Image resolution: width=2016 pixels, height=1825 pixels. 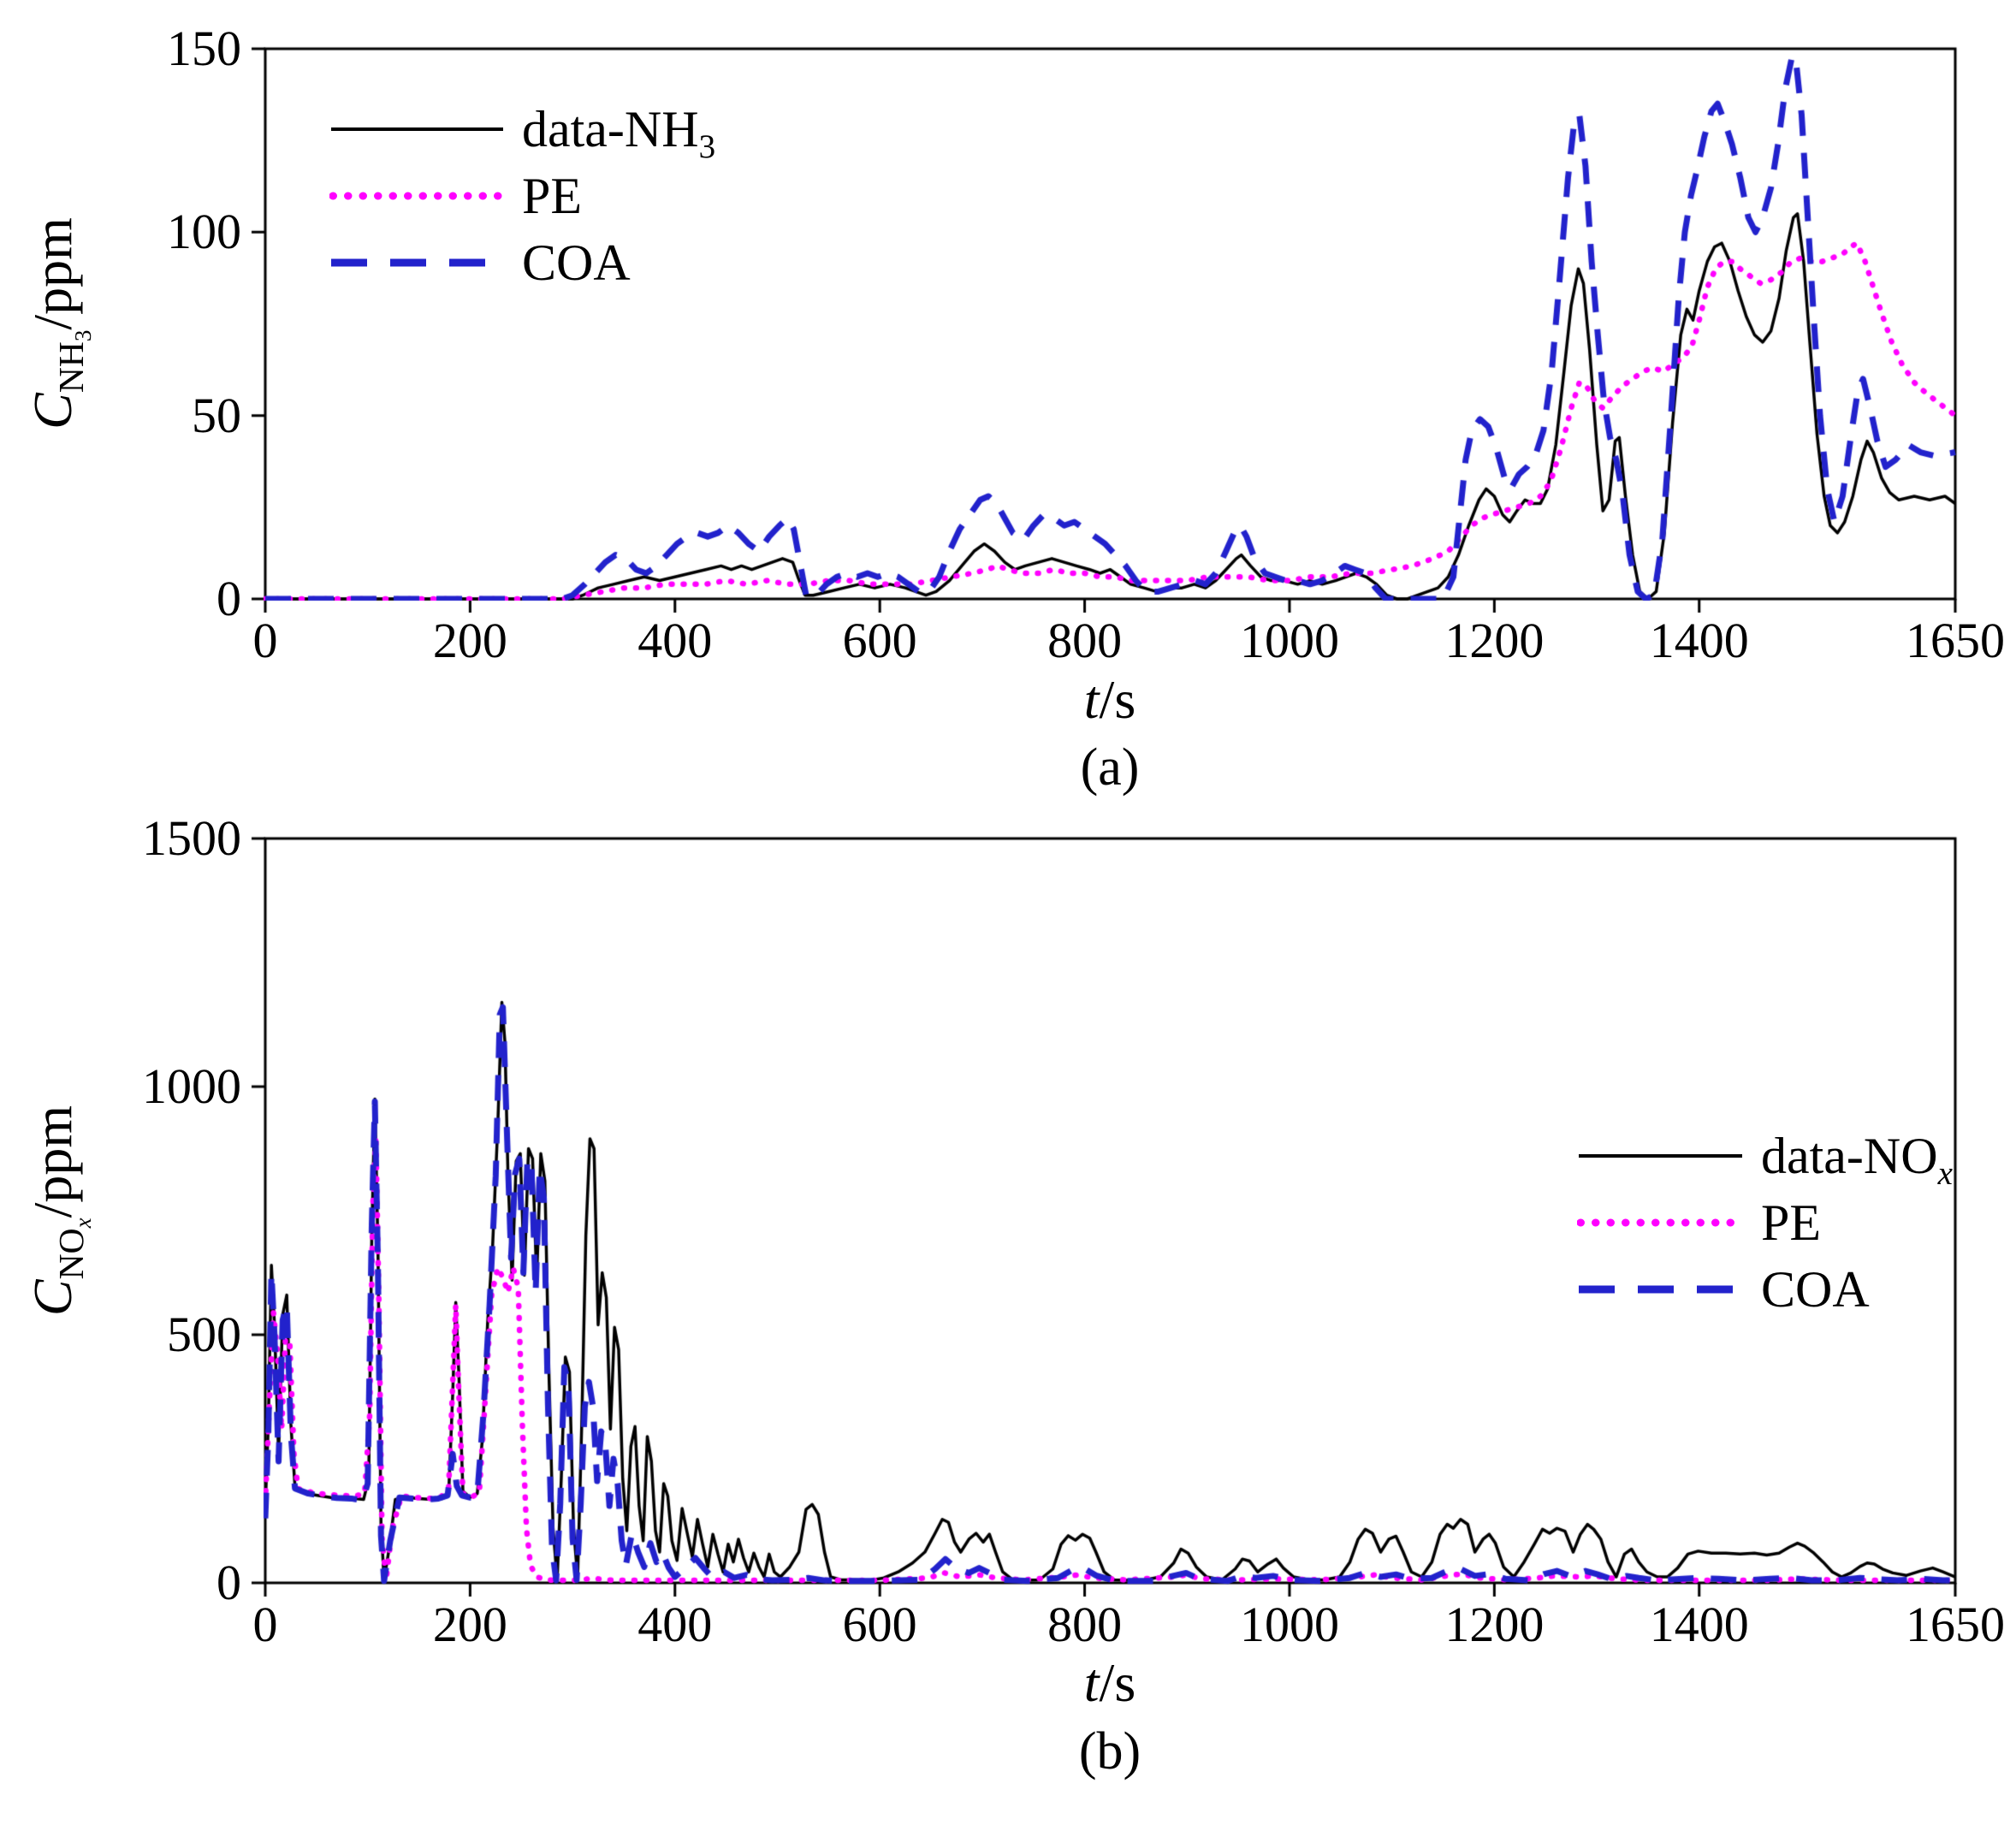 I want to click on legend-item-data-nh3: data-NH3, so click(x=522, y=130).